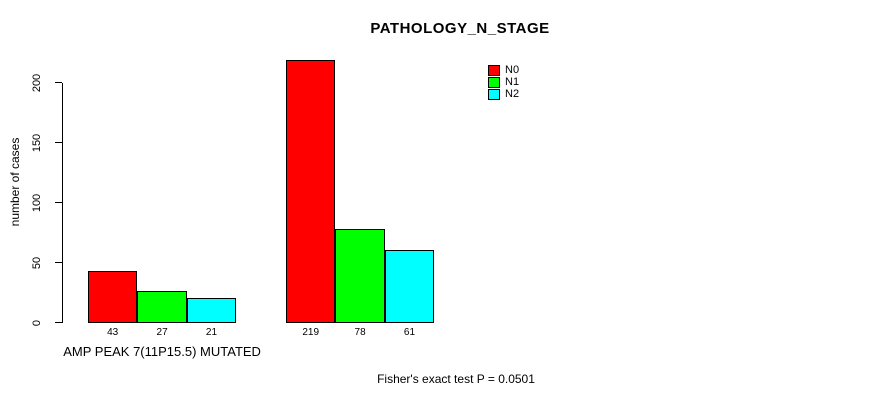 Image resolution: width=890 pixels, height=400 pixels. What do you see at coordinates (512, 94) in the screenshot?
I see `legend-label: N2` at bounding box center [512, 94].